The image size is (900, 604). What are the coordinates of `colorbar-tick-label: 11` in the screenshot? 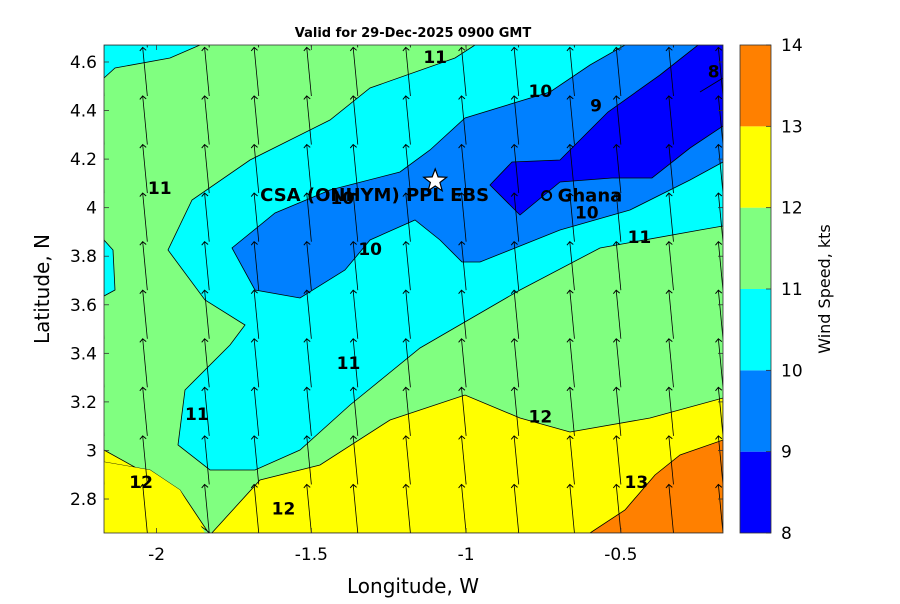 It's located at (792, 290).